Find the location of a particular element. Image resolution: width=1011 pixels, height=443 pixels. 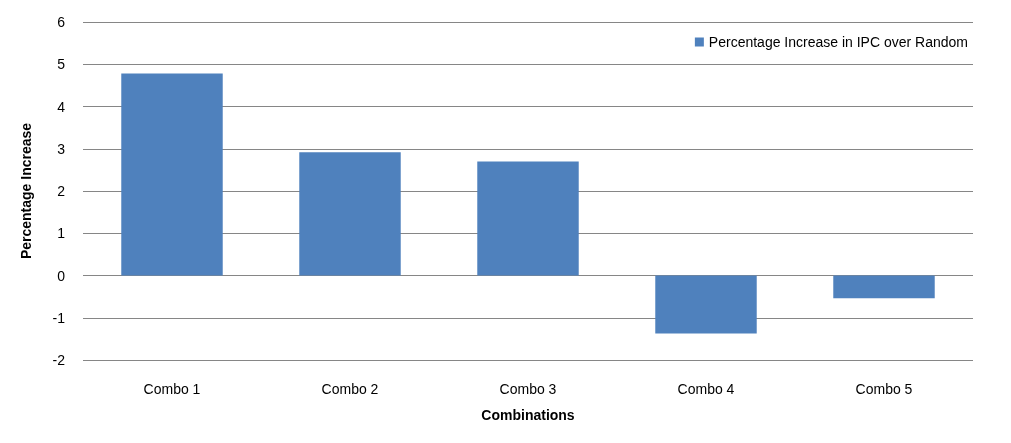

y-tick-label: 5 is located at coordinates (61, 64).